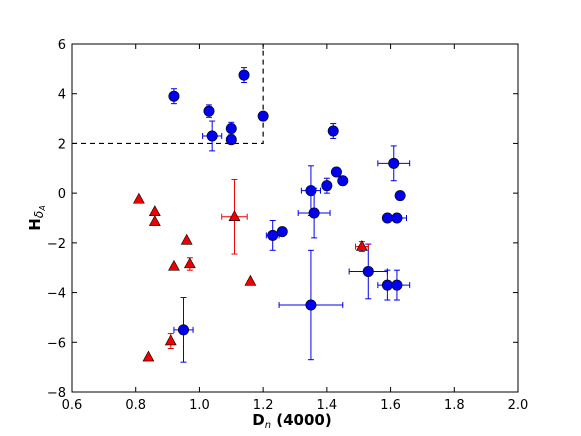  I want to click on x-axis-title-subscript: n, so click(268, 425).